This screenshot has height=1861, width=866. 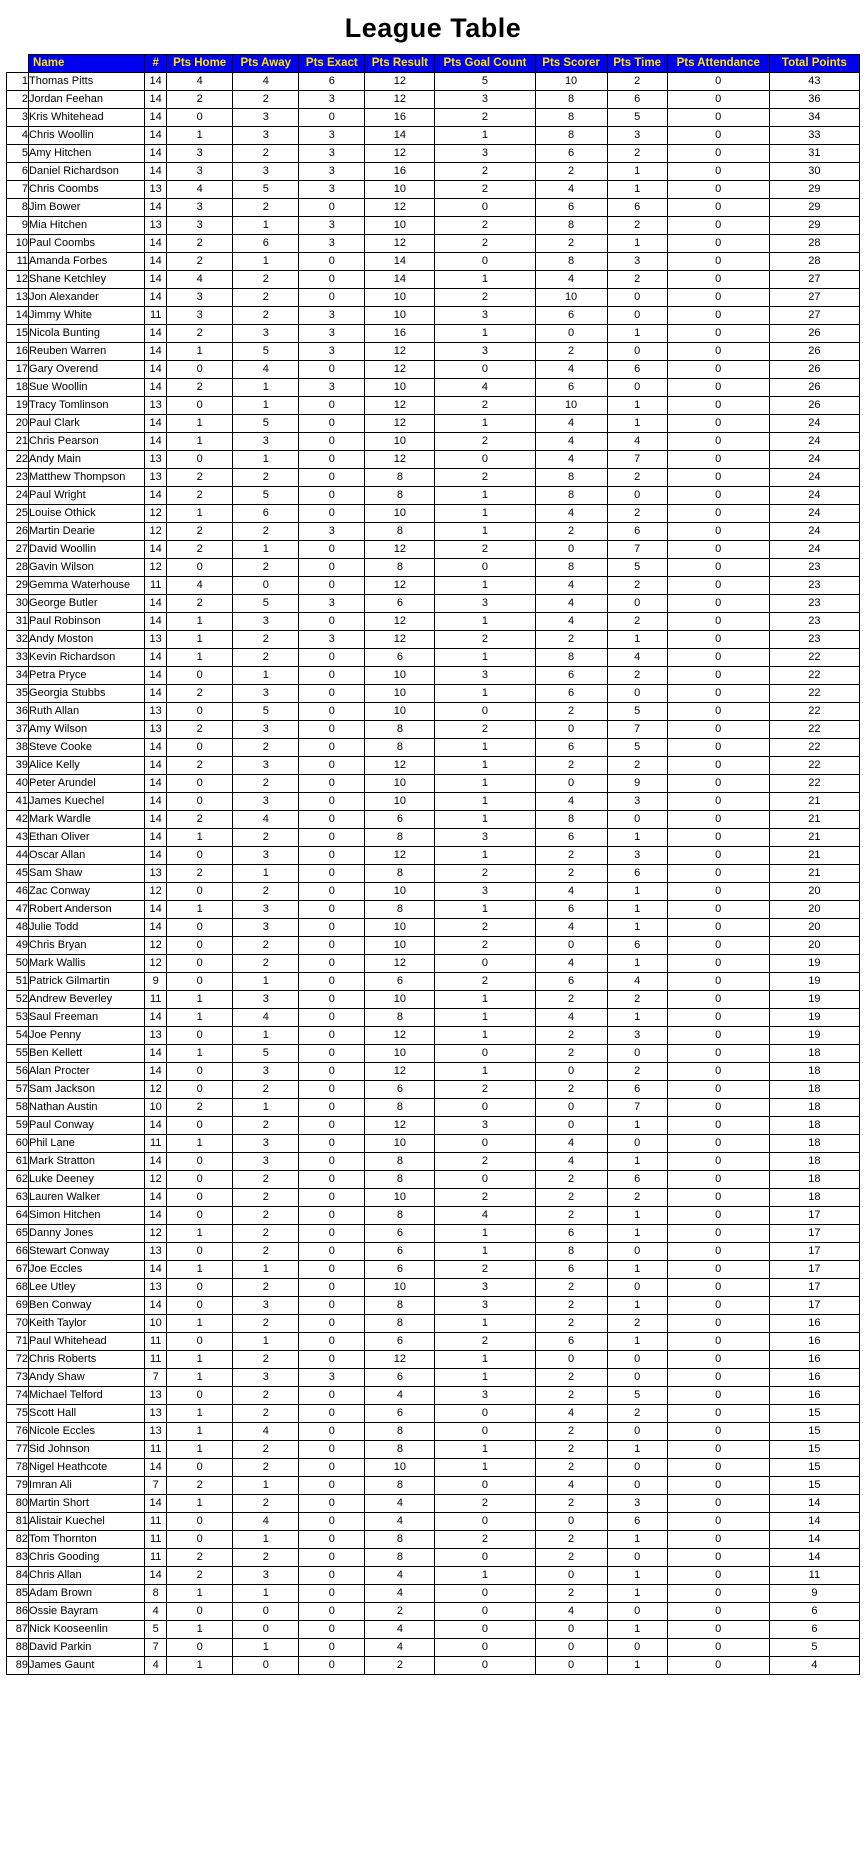 What do you see at coordinates (433, 1270) in the screenshot?
I see `table-row: 67 Joe Eccles 14 1 1 0 6 2 6 1 0 17` at bounding box center [433, 1270].